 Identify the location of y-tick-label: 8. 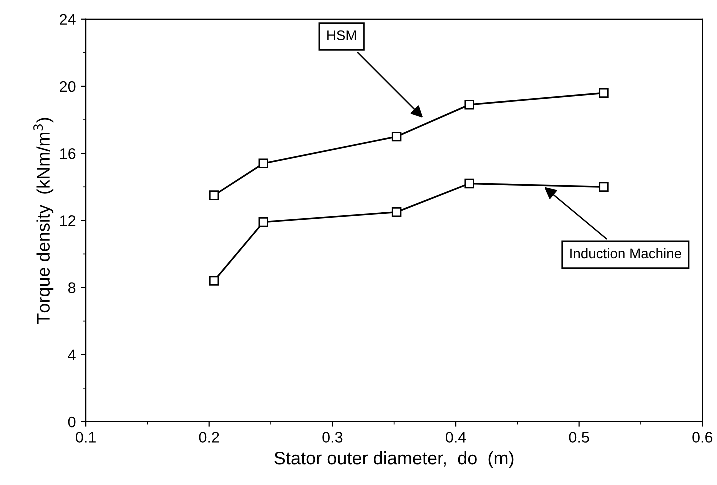
(72, 288).